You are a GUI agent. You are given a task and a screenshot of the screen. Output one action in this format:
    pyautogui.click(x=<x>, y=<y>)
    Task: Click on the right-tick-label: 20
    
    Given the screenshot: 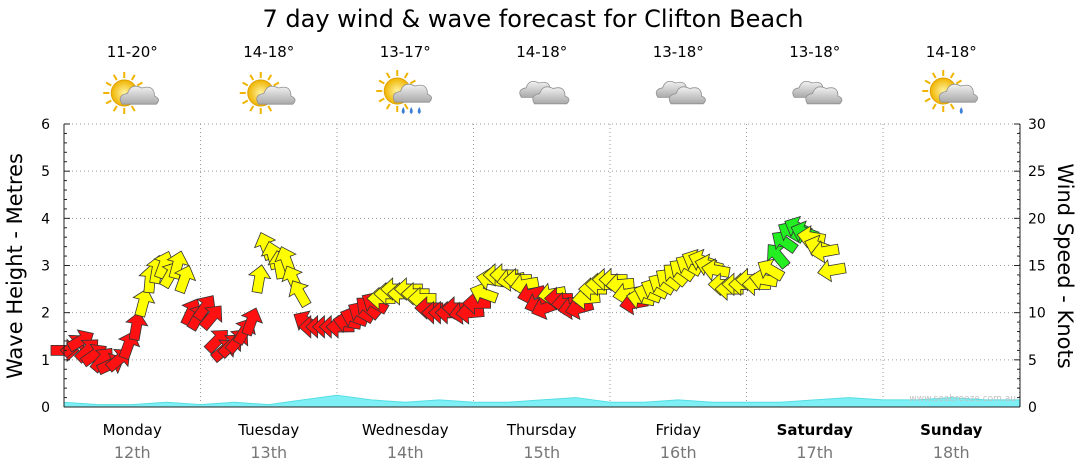 What is the action you would take?
    pyautogui.click(x=1037, y=219)
    